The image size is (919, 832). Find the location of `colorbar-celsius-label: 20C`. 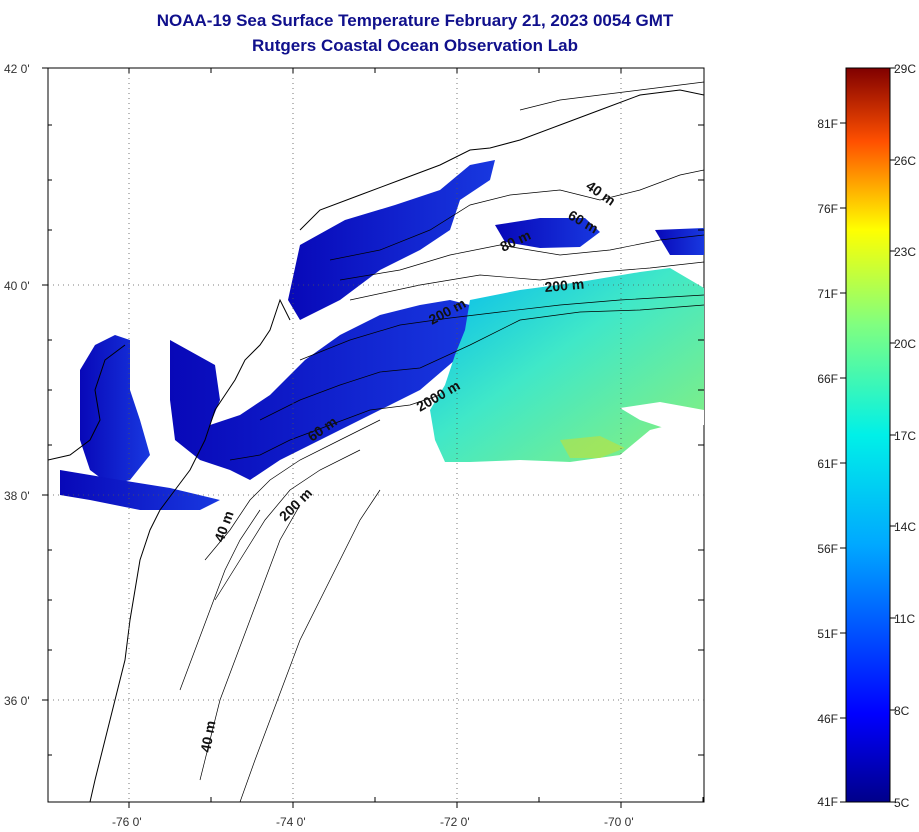

colorbar-celsius-label: 20C is located at coordinates (905, 344).